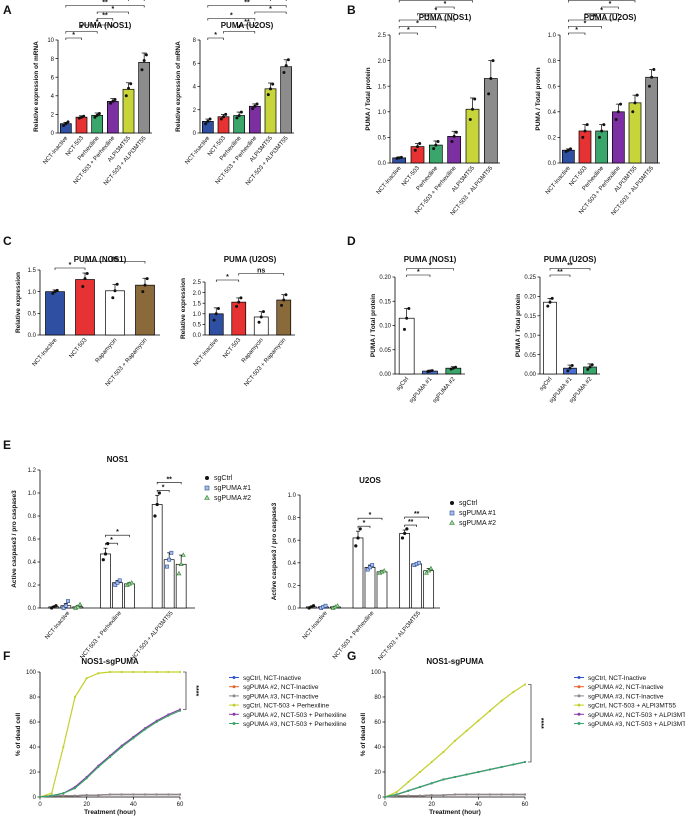 This screenshot has height=816, width=685. Describe the element at coordinates (382, 62) in the screenshot. I see `y-tick-label: 2.0` at that location.